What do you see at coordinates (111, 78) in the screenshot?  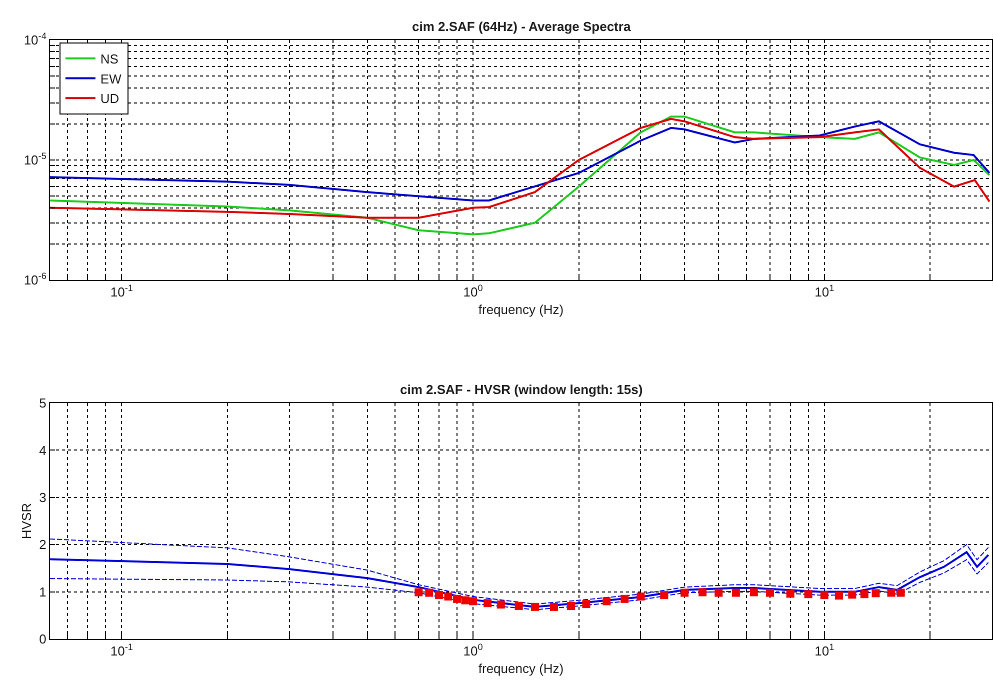 I see `legend-label: EW` at bounding box center [111, 78].